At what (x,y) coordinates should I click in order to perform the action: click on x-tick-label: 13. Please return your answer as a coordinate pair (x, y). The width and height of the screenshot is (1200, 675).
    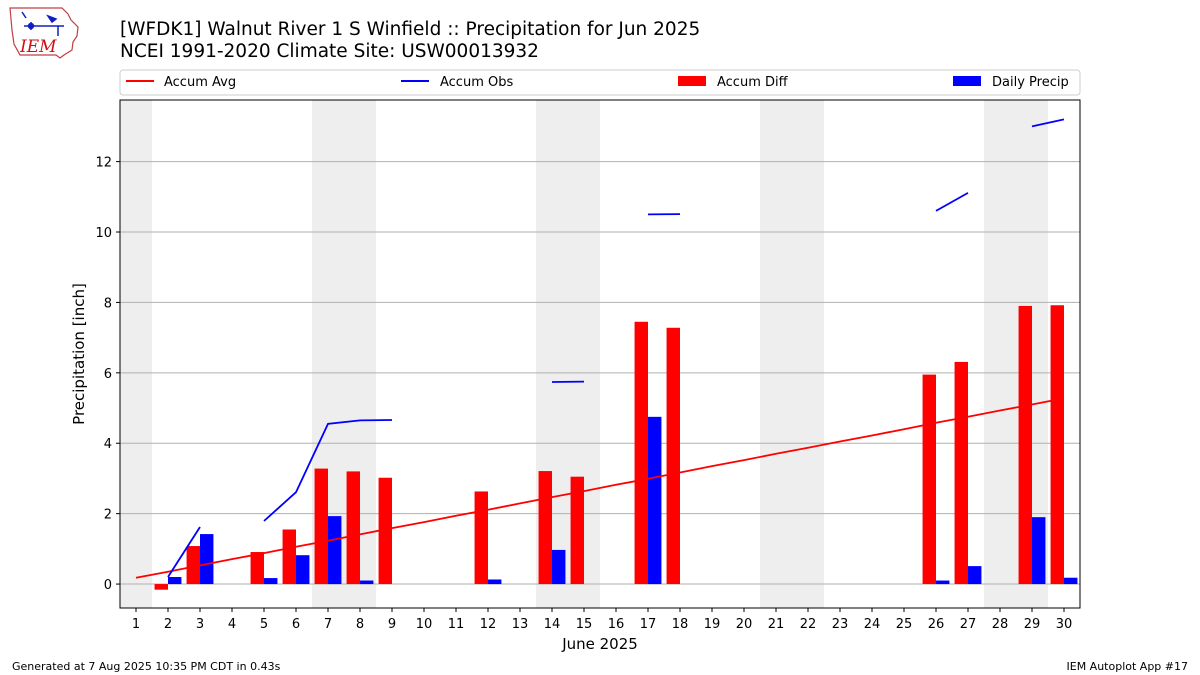
    Looking at the image, I should click on (520, 624).